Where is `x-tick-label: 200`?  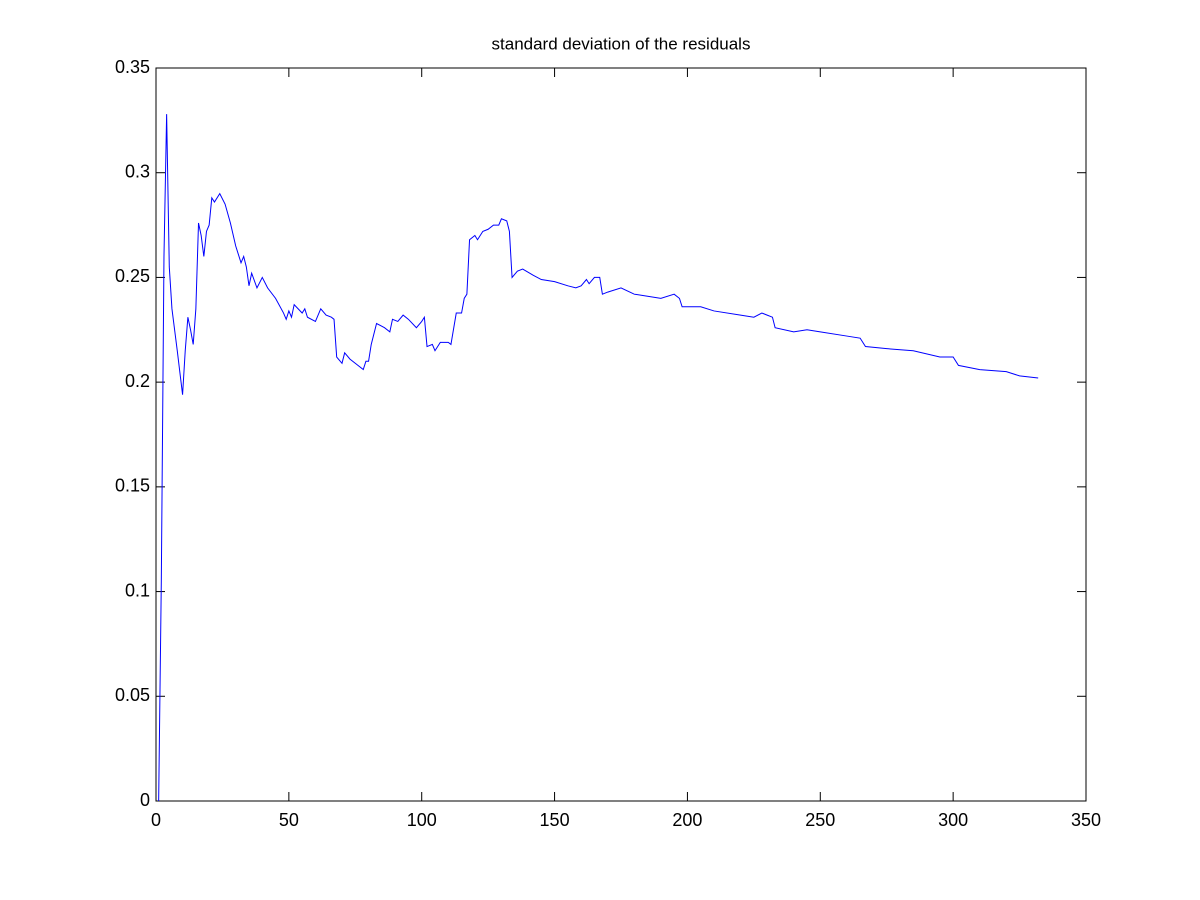
x-tick-label: 200 is located at coordinates (687, 820).